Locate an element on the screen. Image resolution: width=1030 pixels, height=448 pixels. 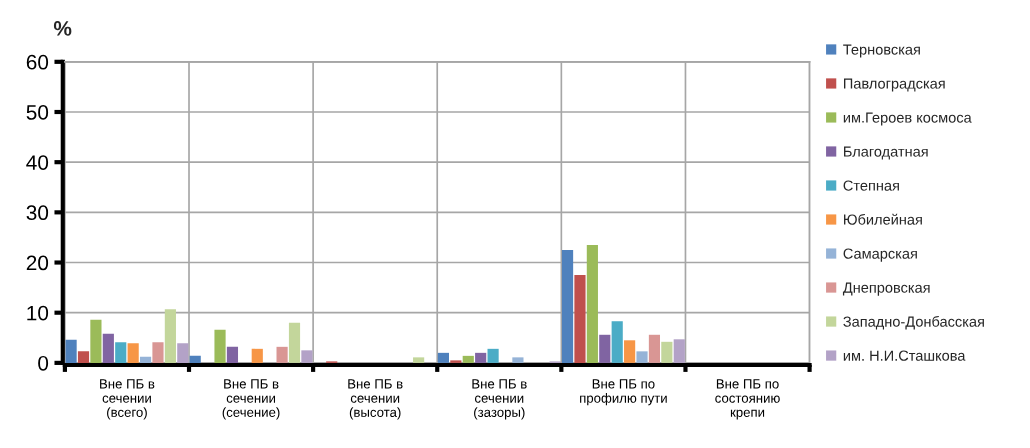
legend-label: Павлоградская is located at coordinates (894, 85).